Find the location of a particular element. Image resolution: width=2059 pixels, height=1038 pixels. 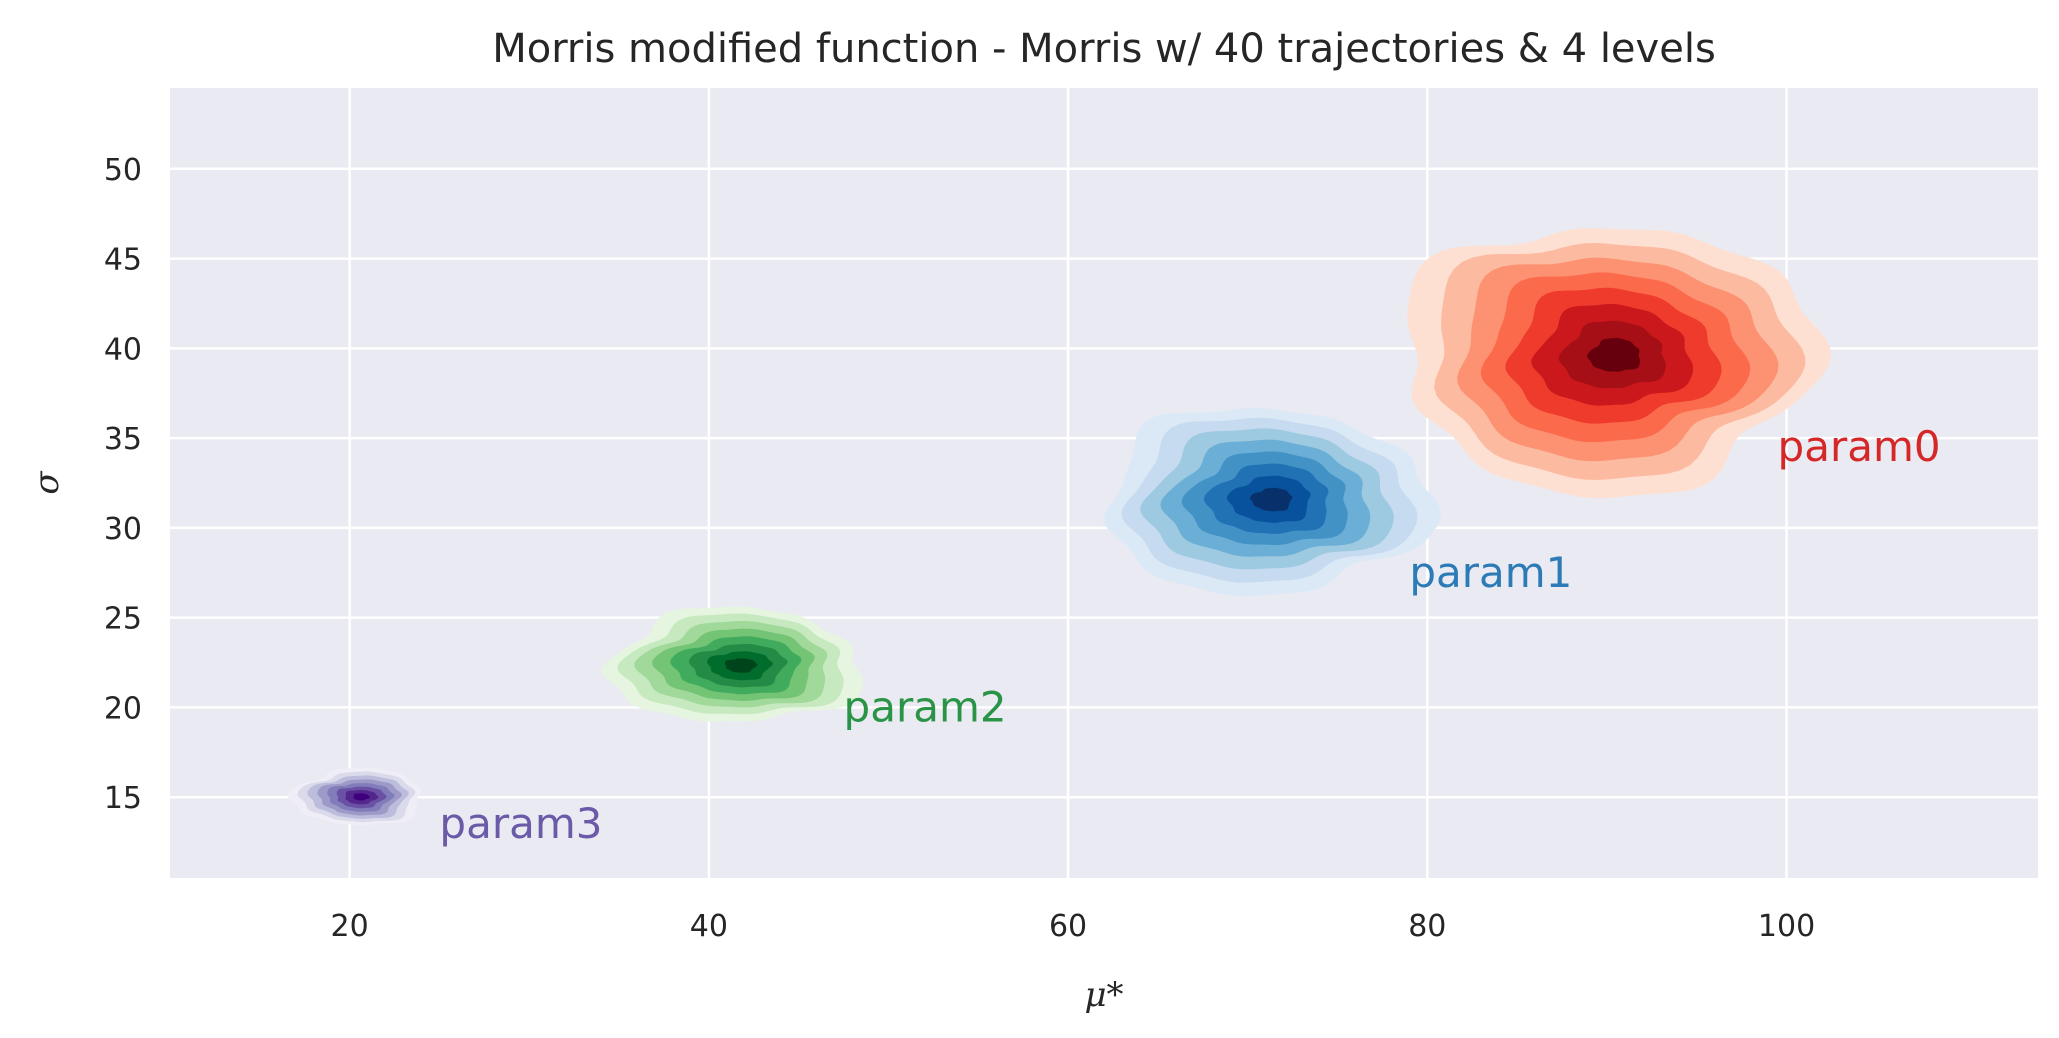

y-tick-label: 35 is located at coordinates (123, 439).